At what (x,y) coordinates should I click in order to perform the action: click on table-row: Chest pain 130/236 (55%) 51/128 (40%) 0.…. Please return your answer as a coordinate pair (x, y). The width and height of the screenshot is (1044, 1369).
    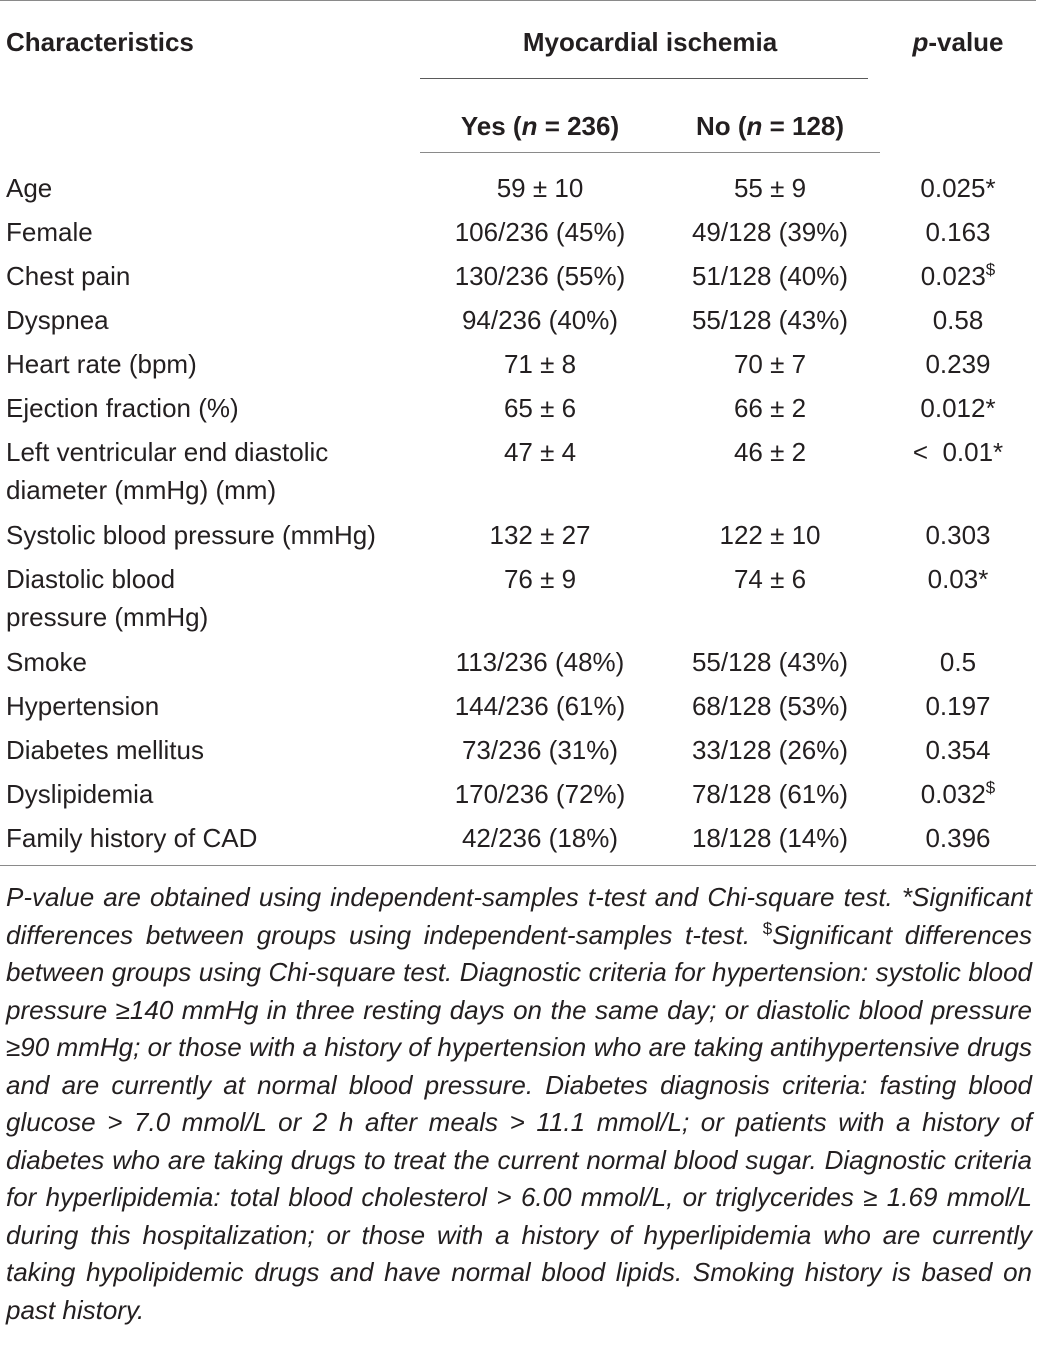
    Looking at the image, I should click on (518, 273).